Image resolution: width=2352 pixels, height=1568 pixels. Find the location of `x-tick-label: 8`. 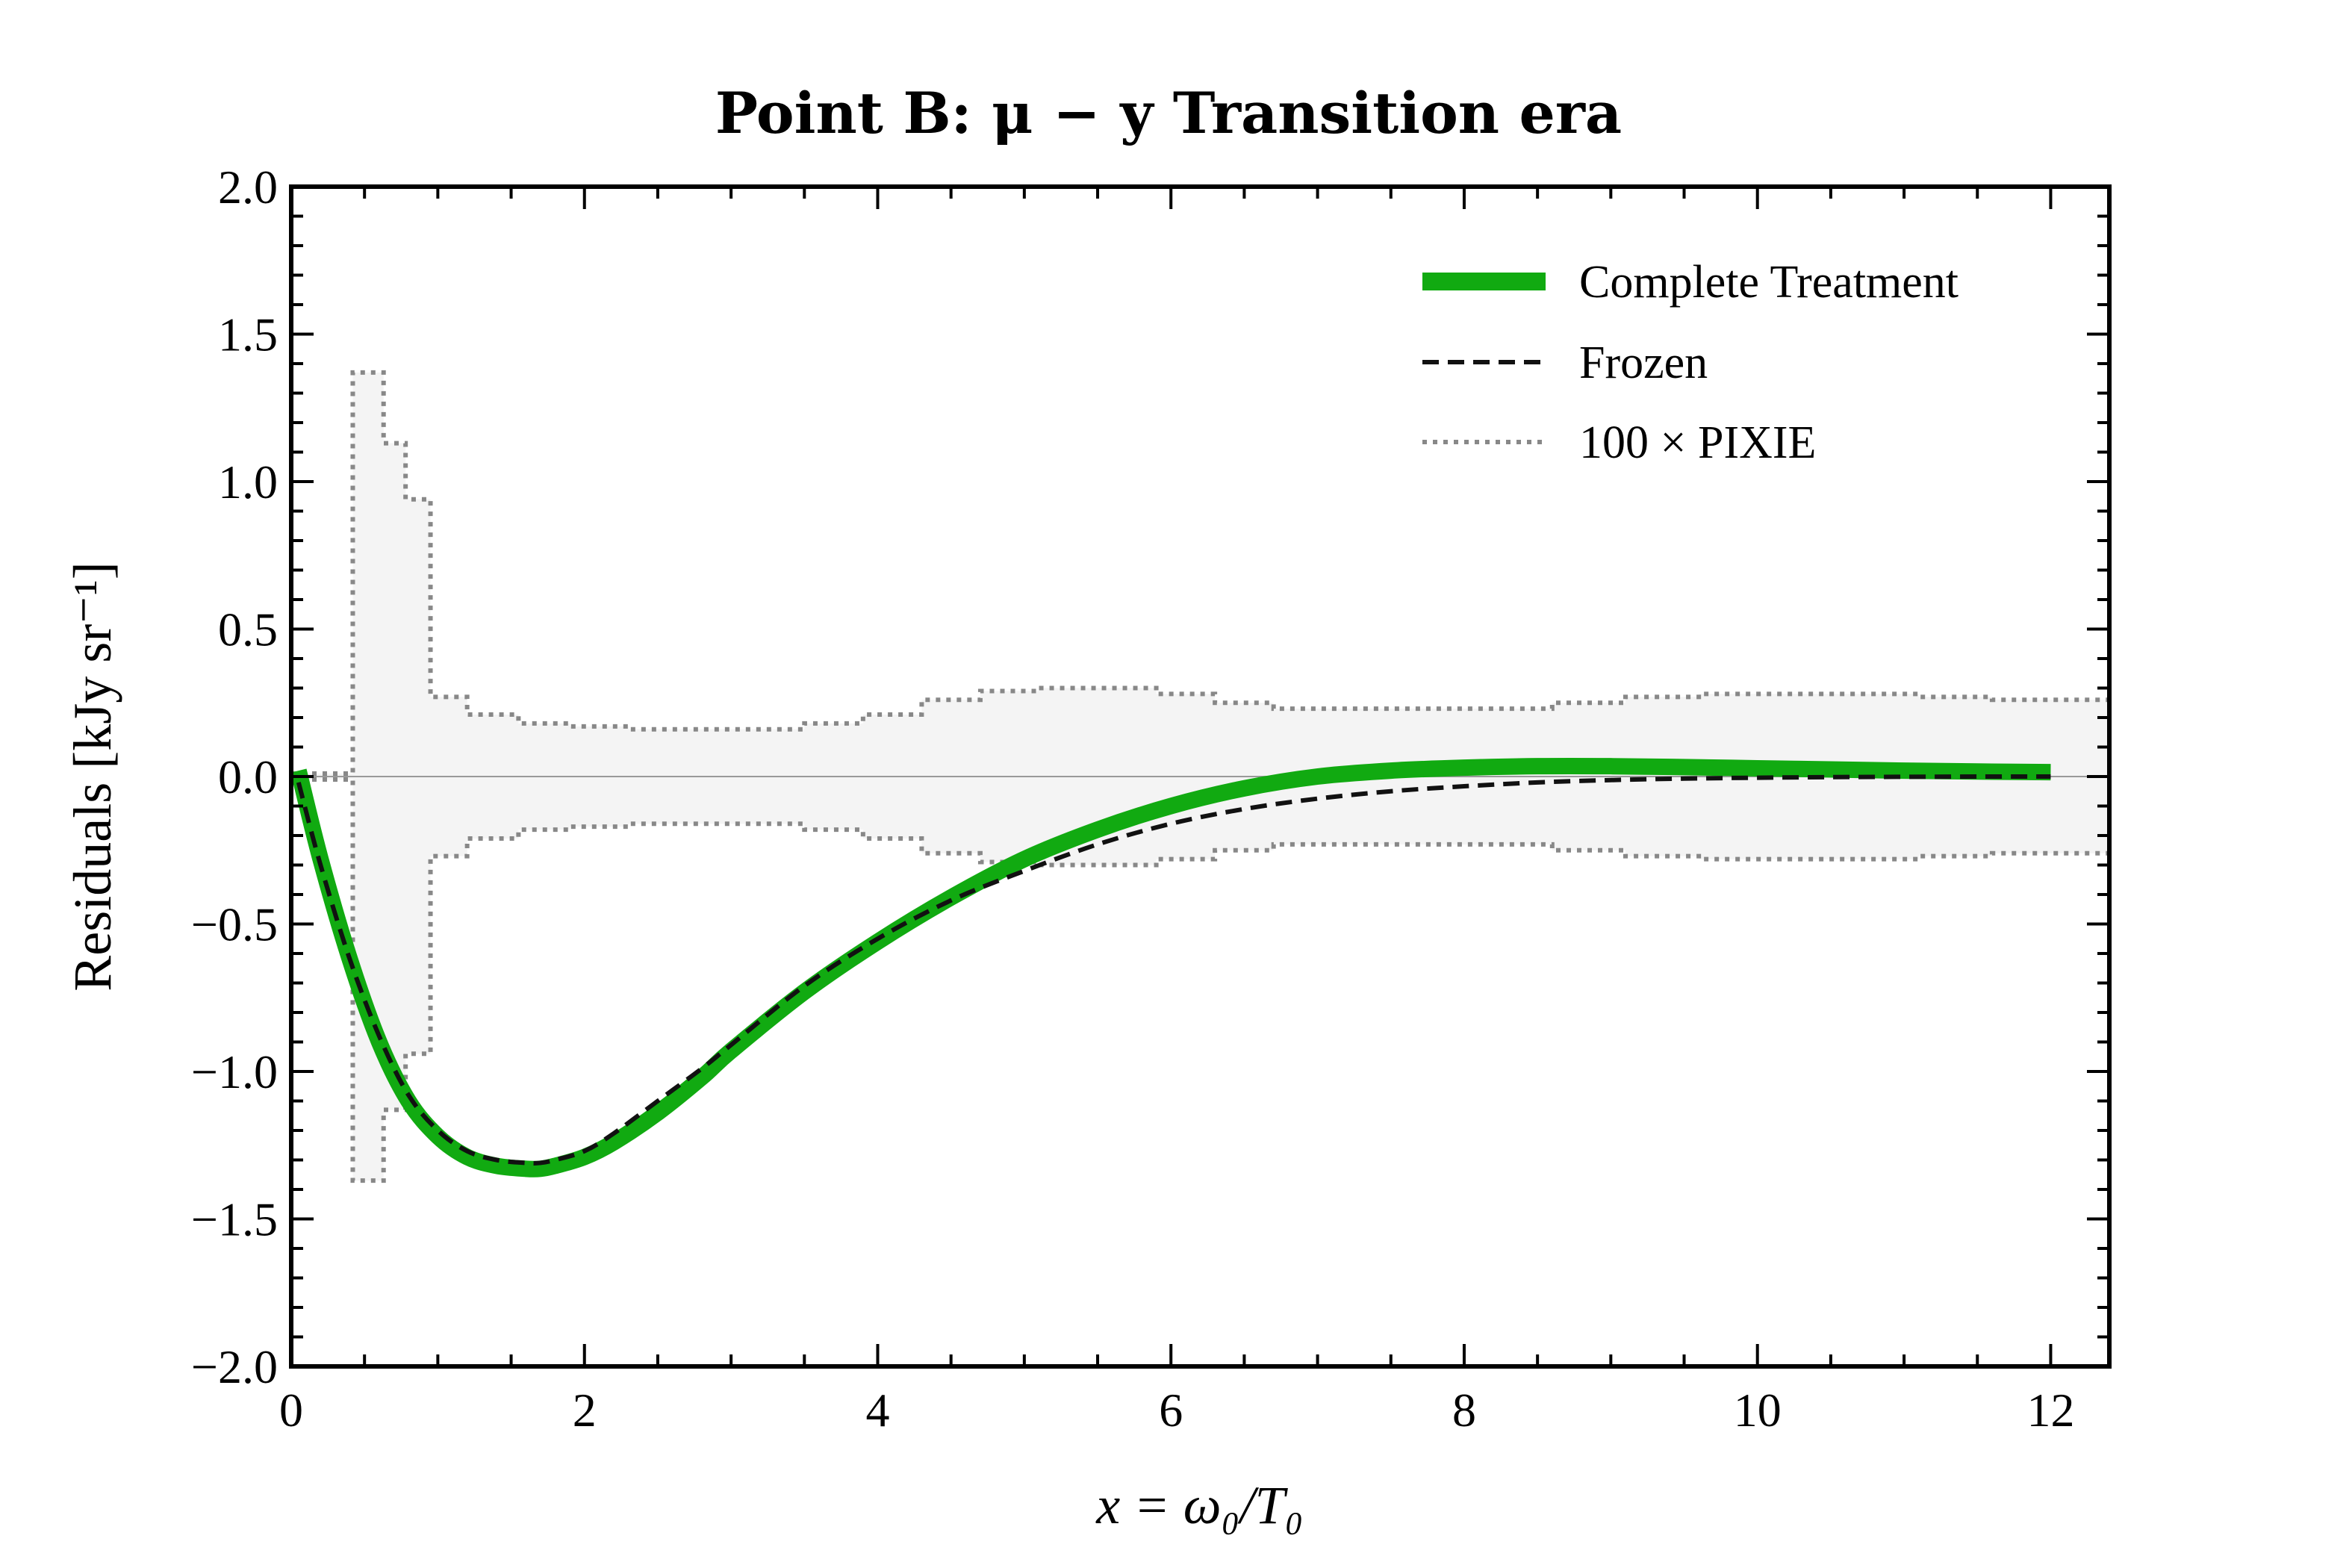

x-tick-label: 8 is located at coordinates (1464, 1410).